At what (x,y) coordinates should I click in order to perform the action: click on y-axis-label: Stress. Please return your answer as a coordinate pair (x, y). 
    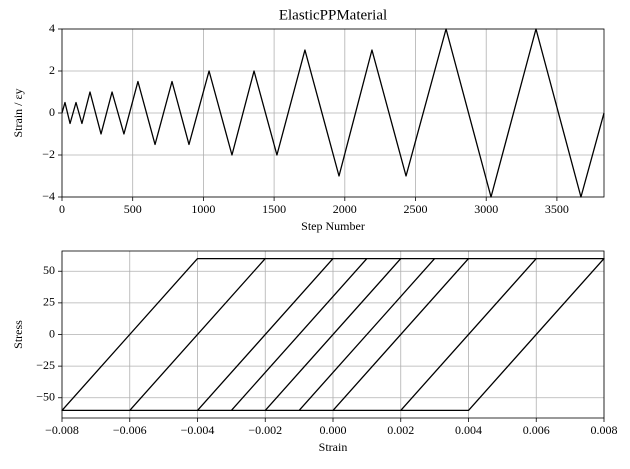
    Looking at the image, I should click on (18, 334).